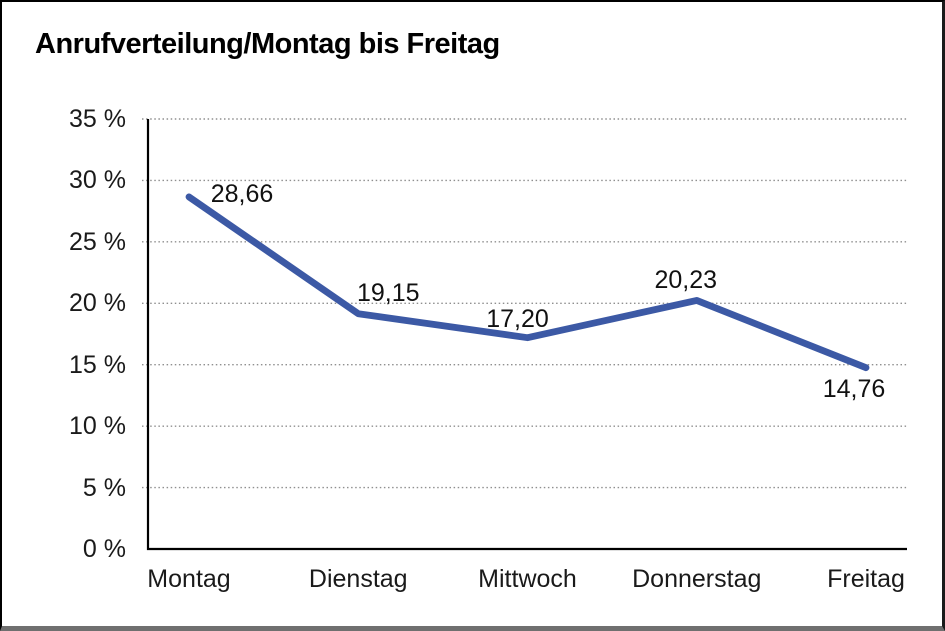 The image size is (945, 631). I want to click on chart-title: Anrufverteilung/Montag bis Freitag, so click(267, 44).